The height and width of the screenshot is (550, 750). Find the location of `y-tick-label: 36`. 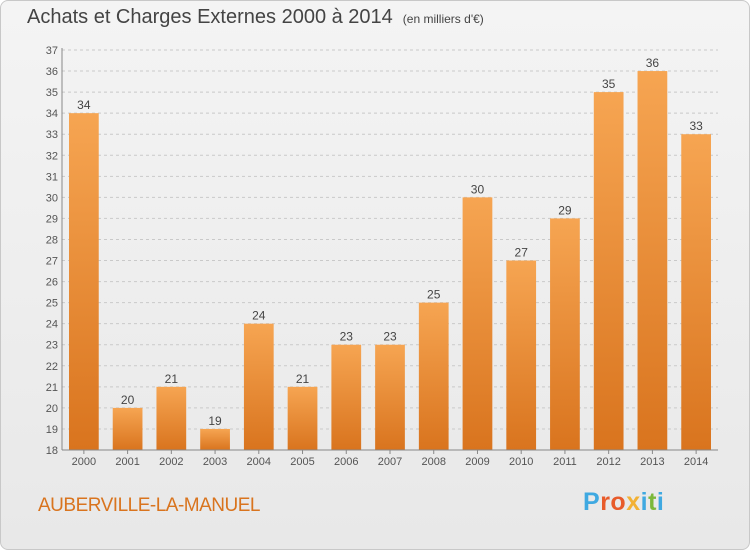

y-tick-label: 36 is located at coordinates (52, 72).